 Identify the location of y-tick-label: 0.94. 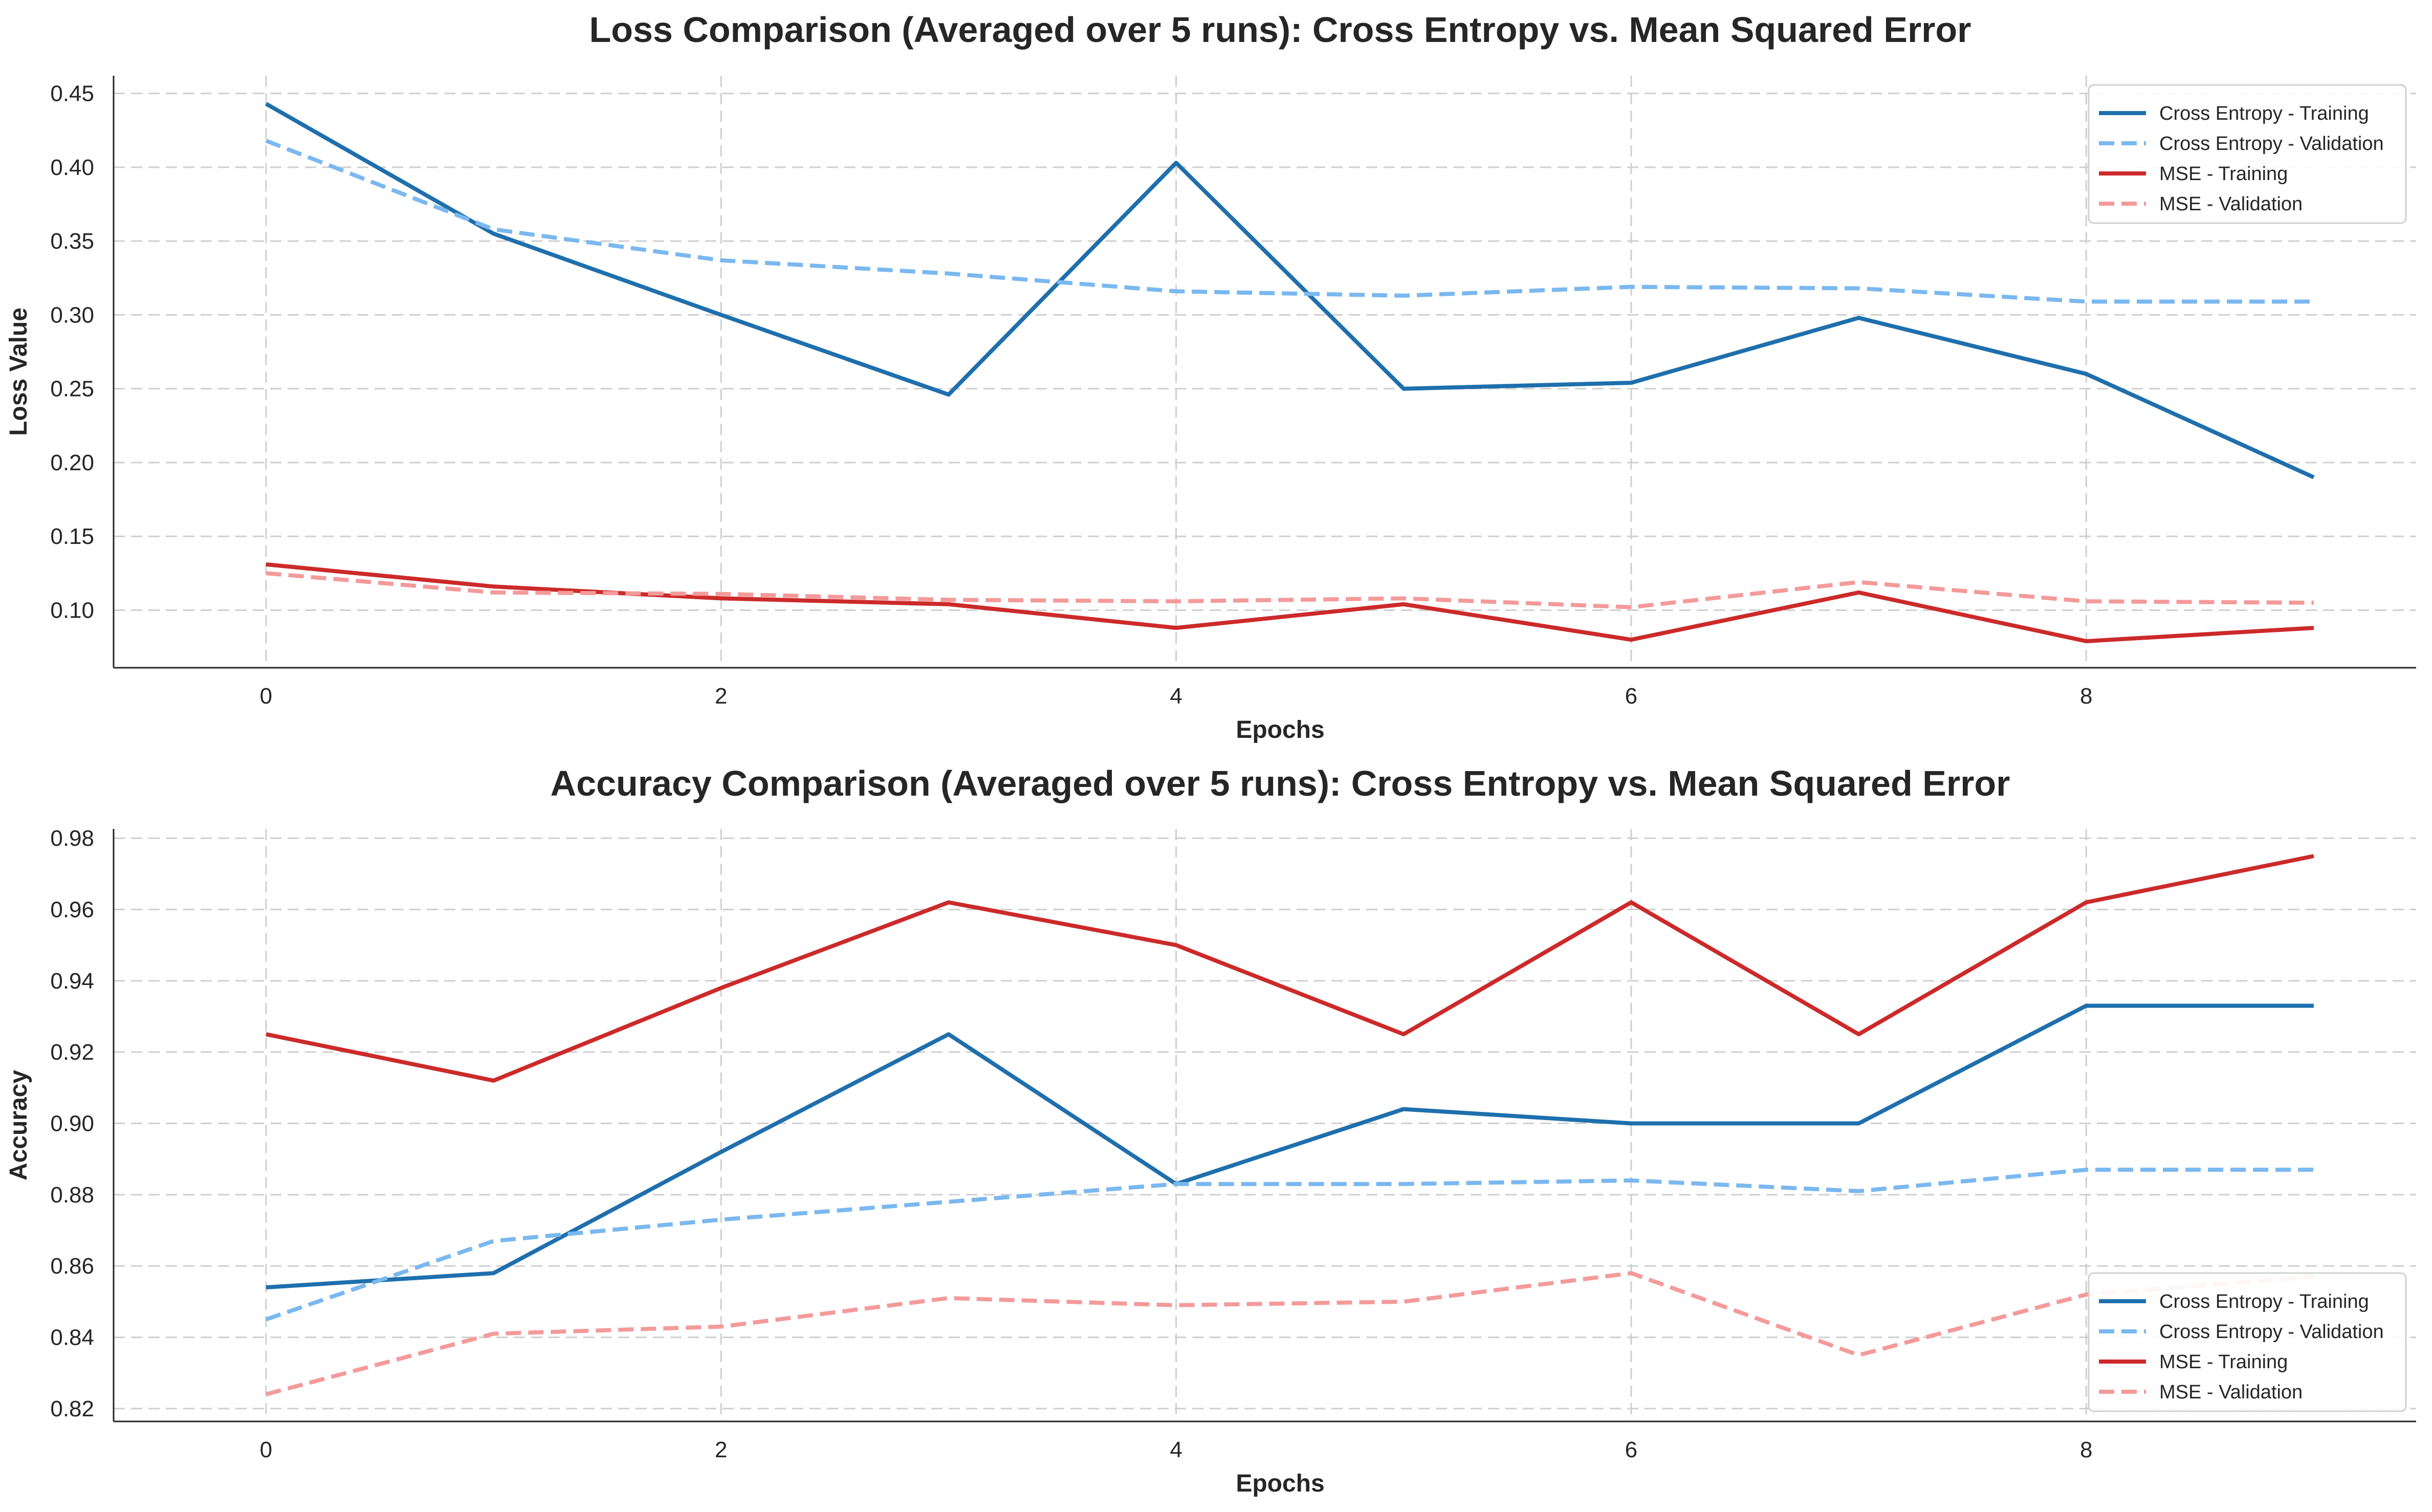
(72, 981).